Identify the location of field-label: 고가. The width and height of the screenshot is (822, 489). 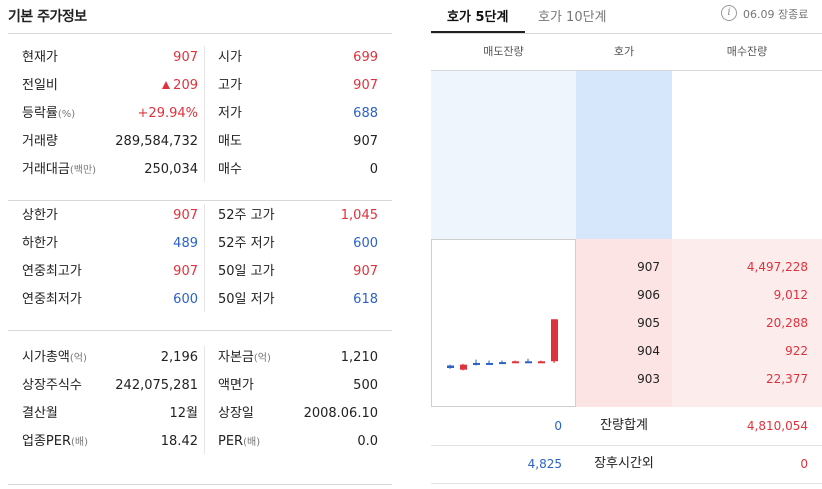
(230, 85).